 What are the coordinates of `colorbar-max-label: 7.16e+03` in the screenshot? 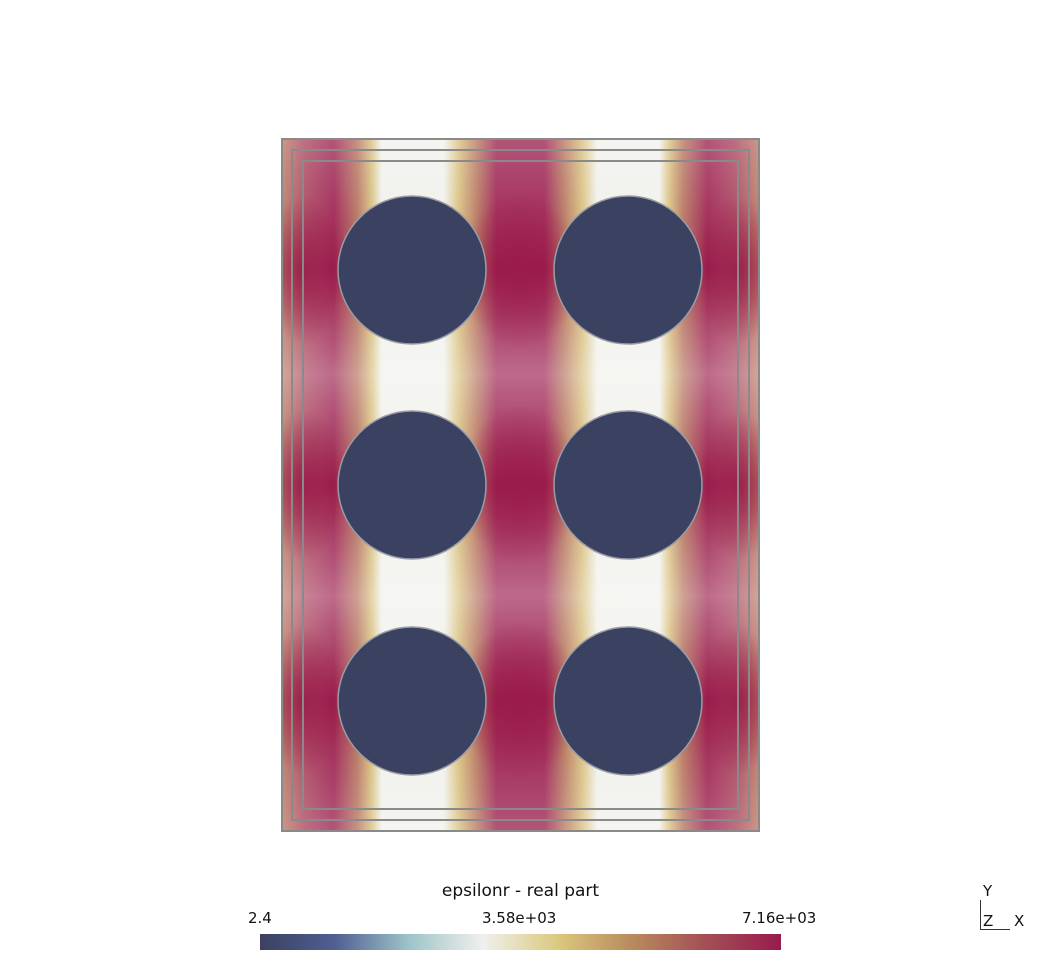 It's located at (779, 918).